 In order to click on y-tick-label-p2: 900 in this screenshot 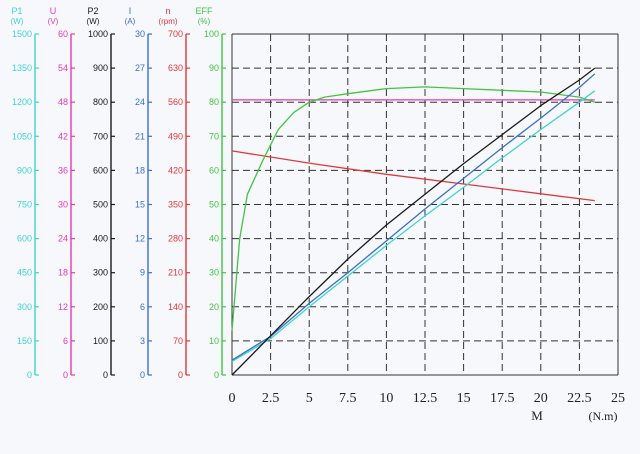, I will do `click(100, 68)`.